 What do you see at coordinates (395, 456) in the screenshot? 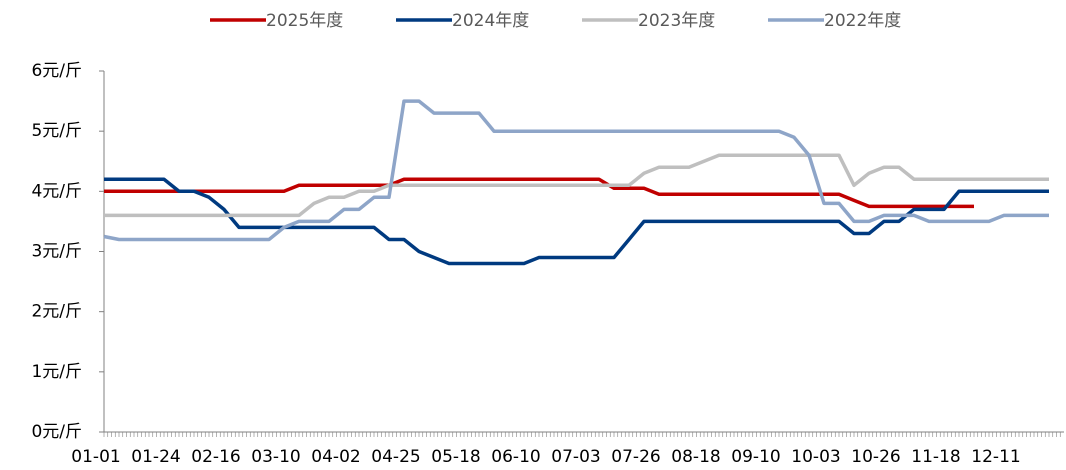
I see `x-tick-label: 04-25` at bounding box center [395, 456].